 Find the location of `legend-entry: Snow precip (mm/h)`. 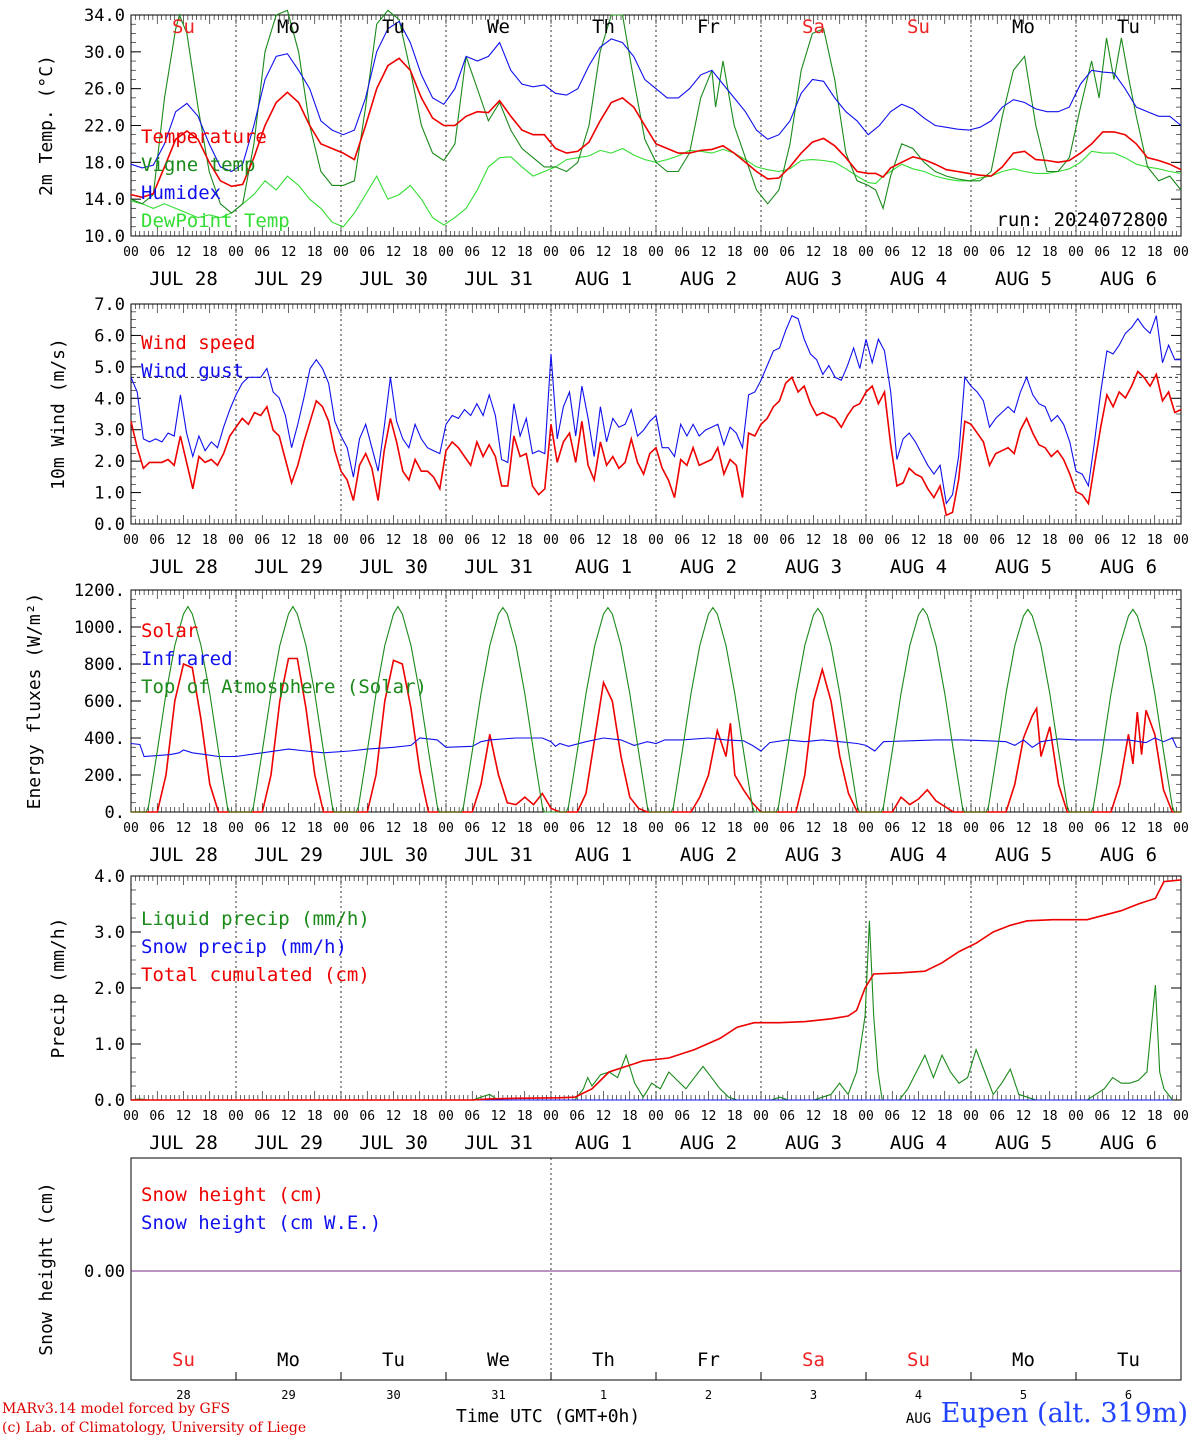

legend-entry: Snow precip (mm/h) is located at coordinates (244, 947).